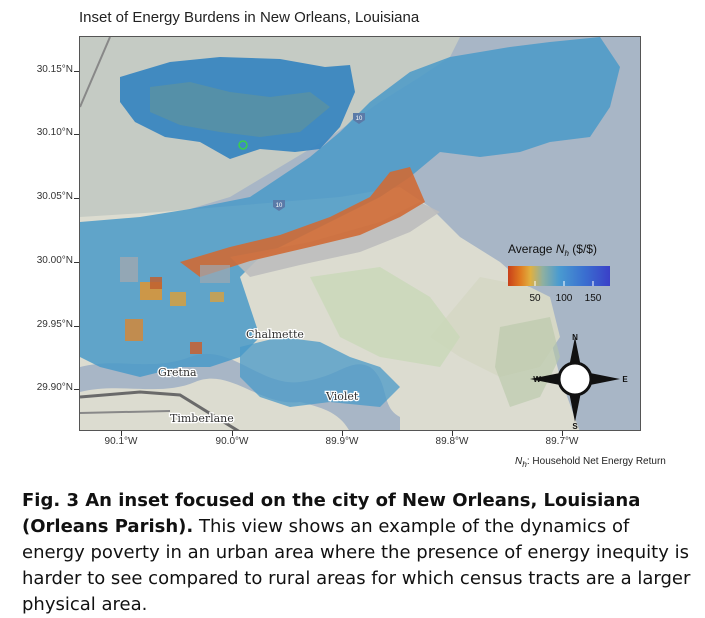 This screenshot has height=618, width=705. I want to click on note-text: : Household Net Energy Return, so click(596, 461).